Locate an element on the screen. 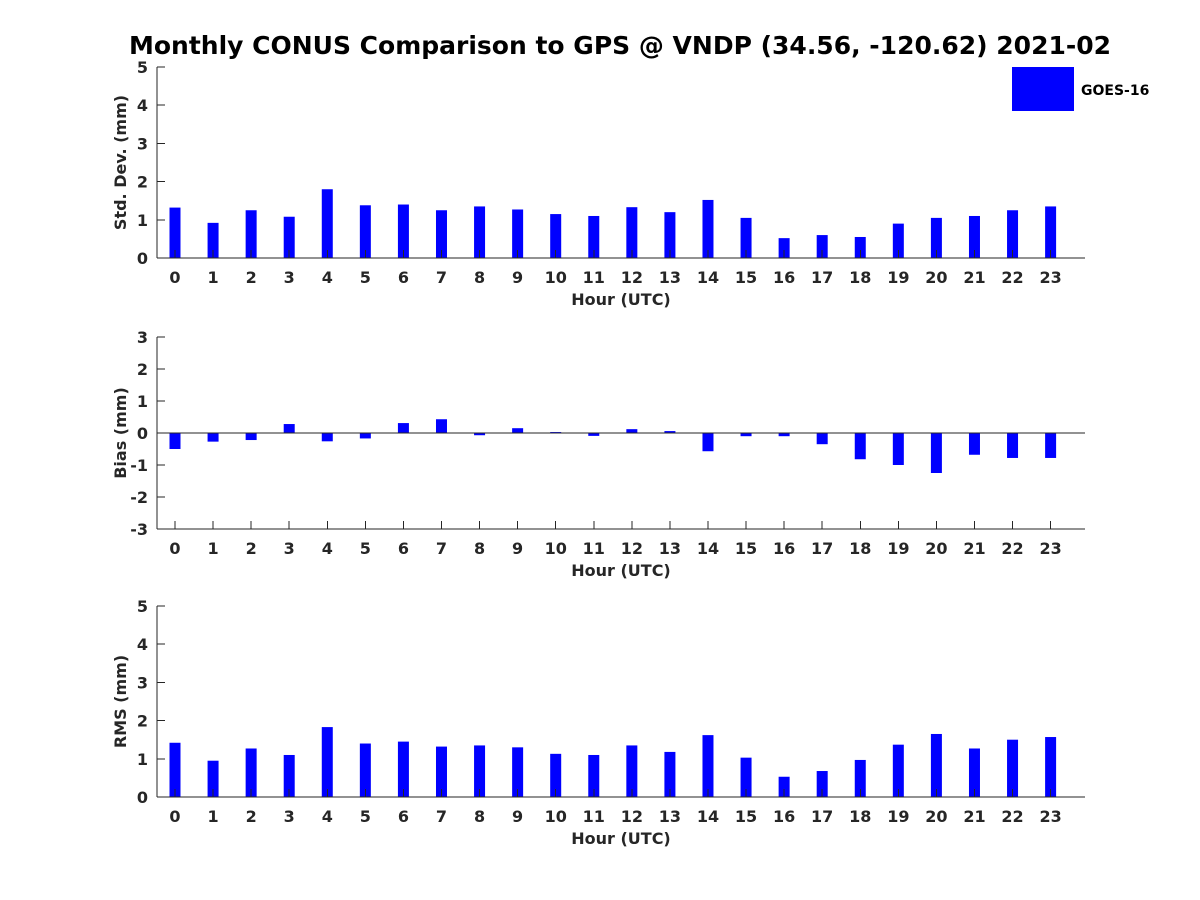  x-tick-label: 15 is located at coordinates (746, 277).